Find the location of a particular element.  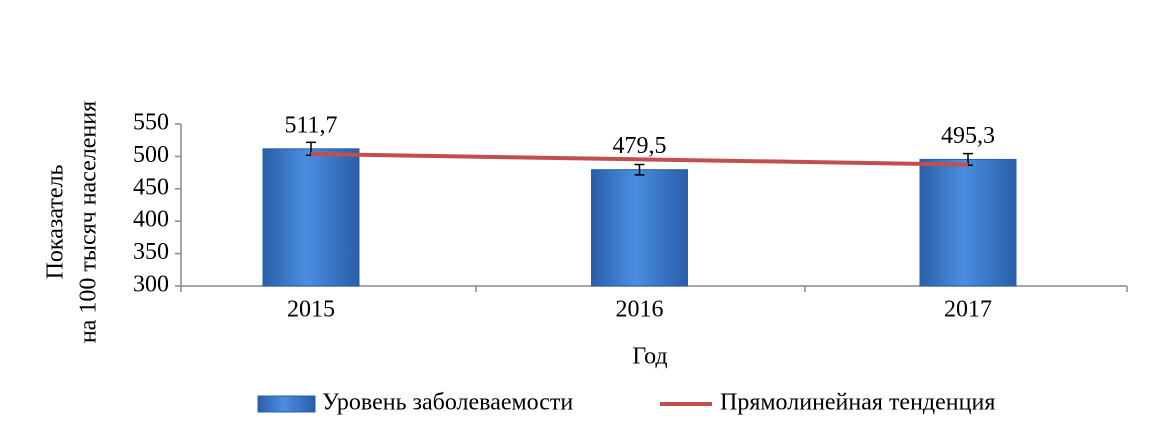

y-tick-label: 300 is located at coordinates (151, 285).